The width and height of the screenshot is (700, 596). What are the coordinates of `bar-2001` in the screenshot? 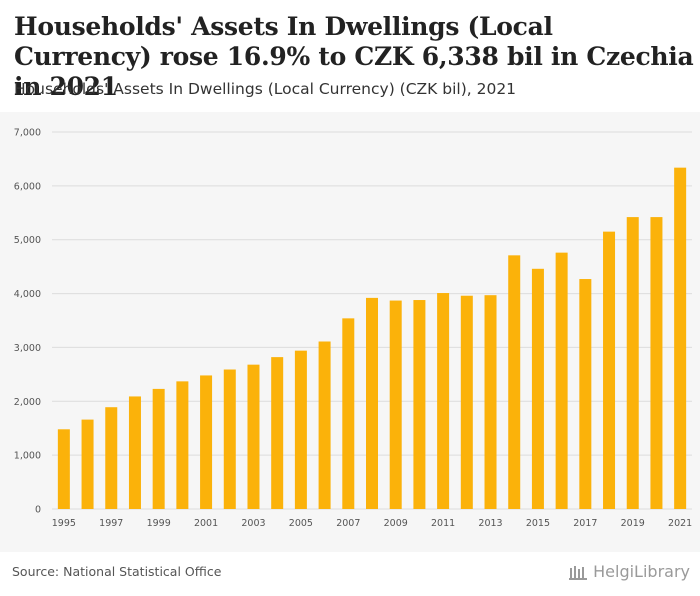 It's located at (206, 442).